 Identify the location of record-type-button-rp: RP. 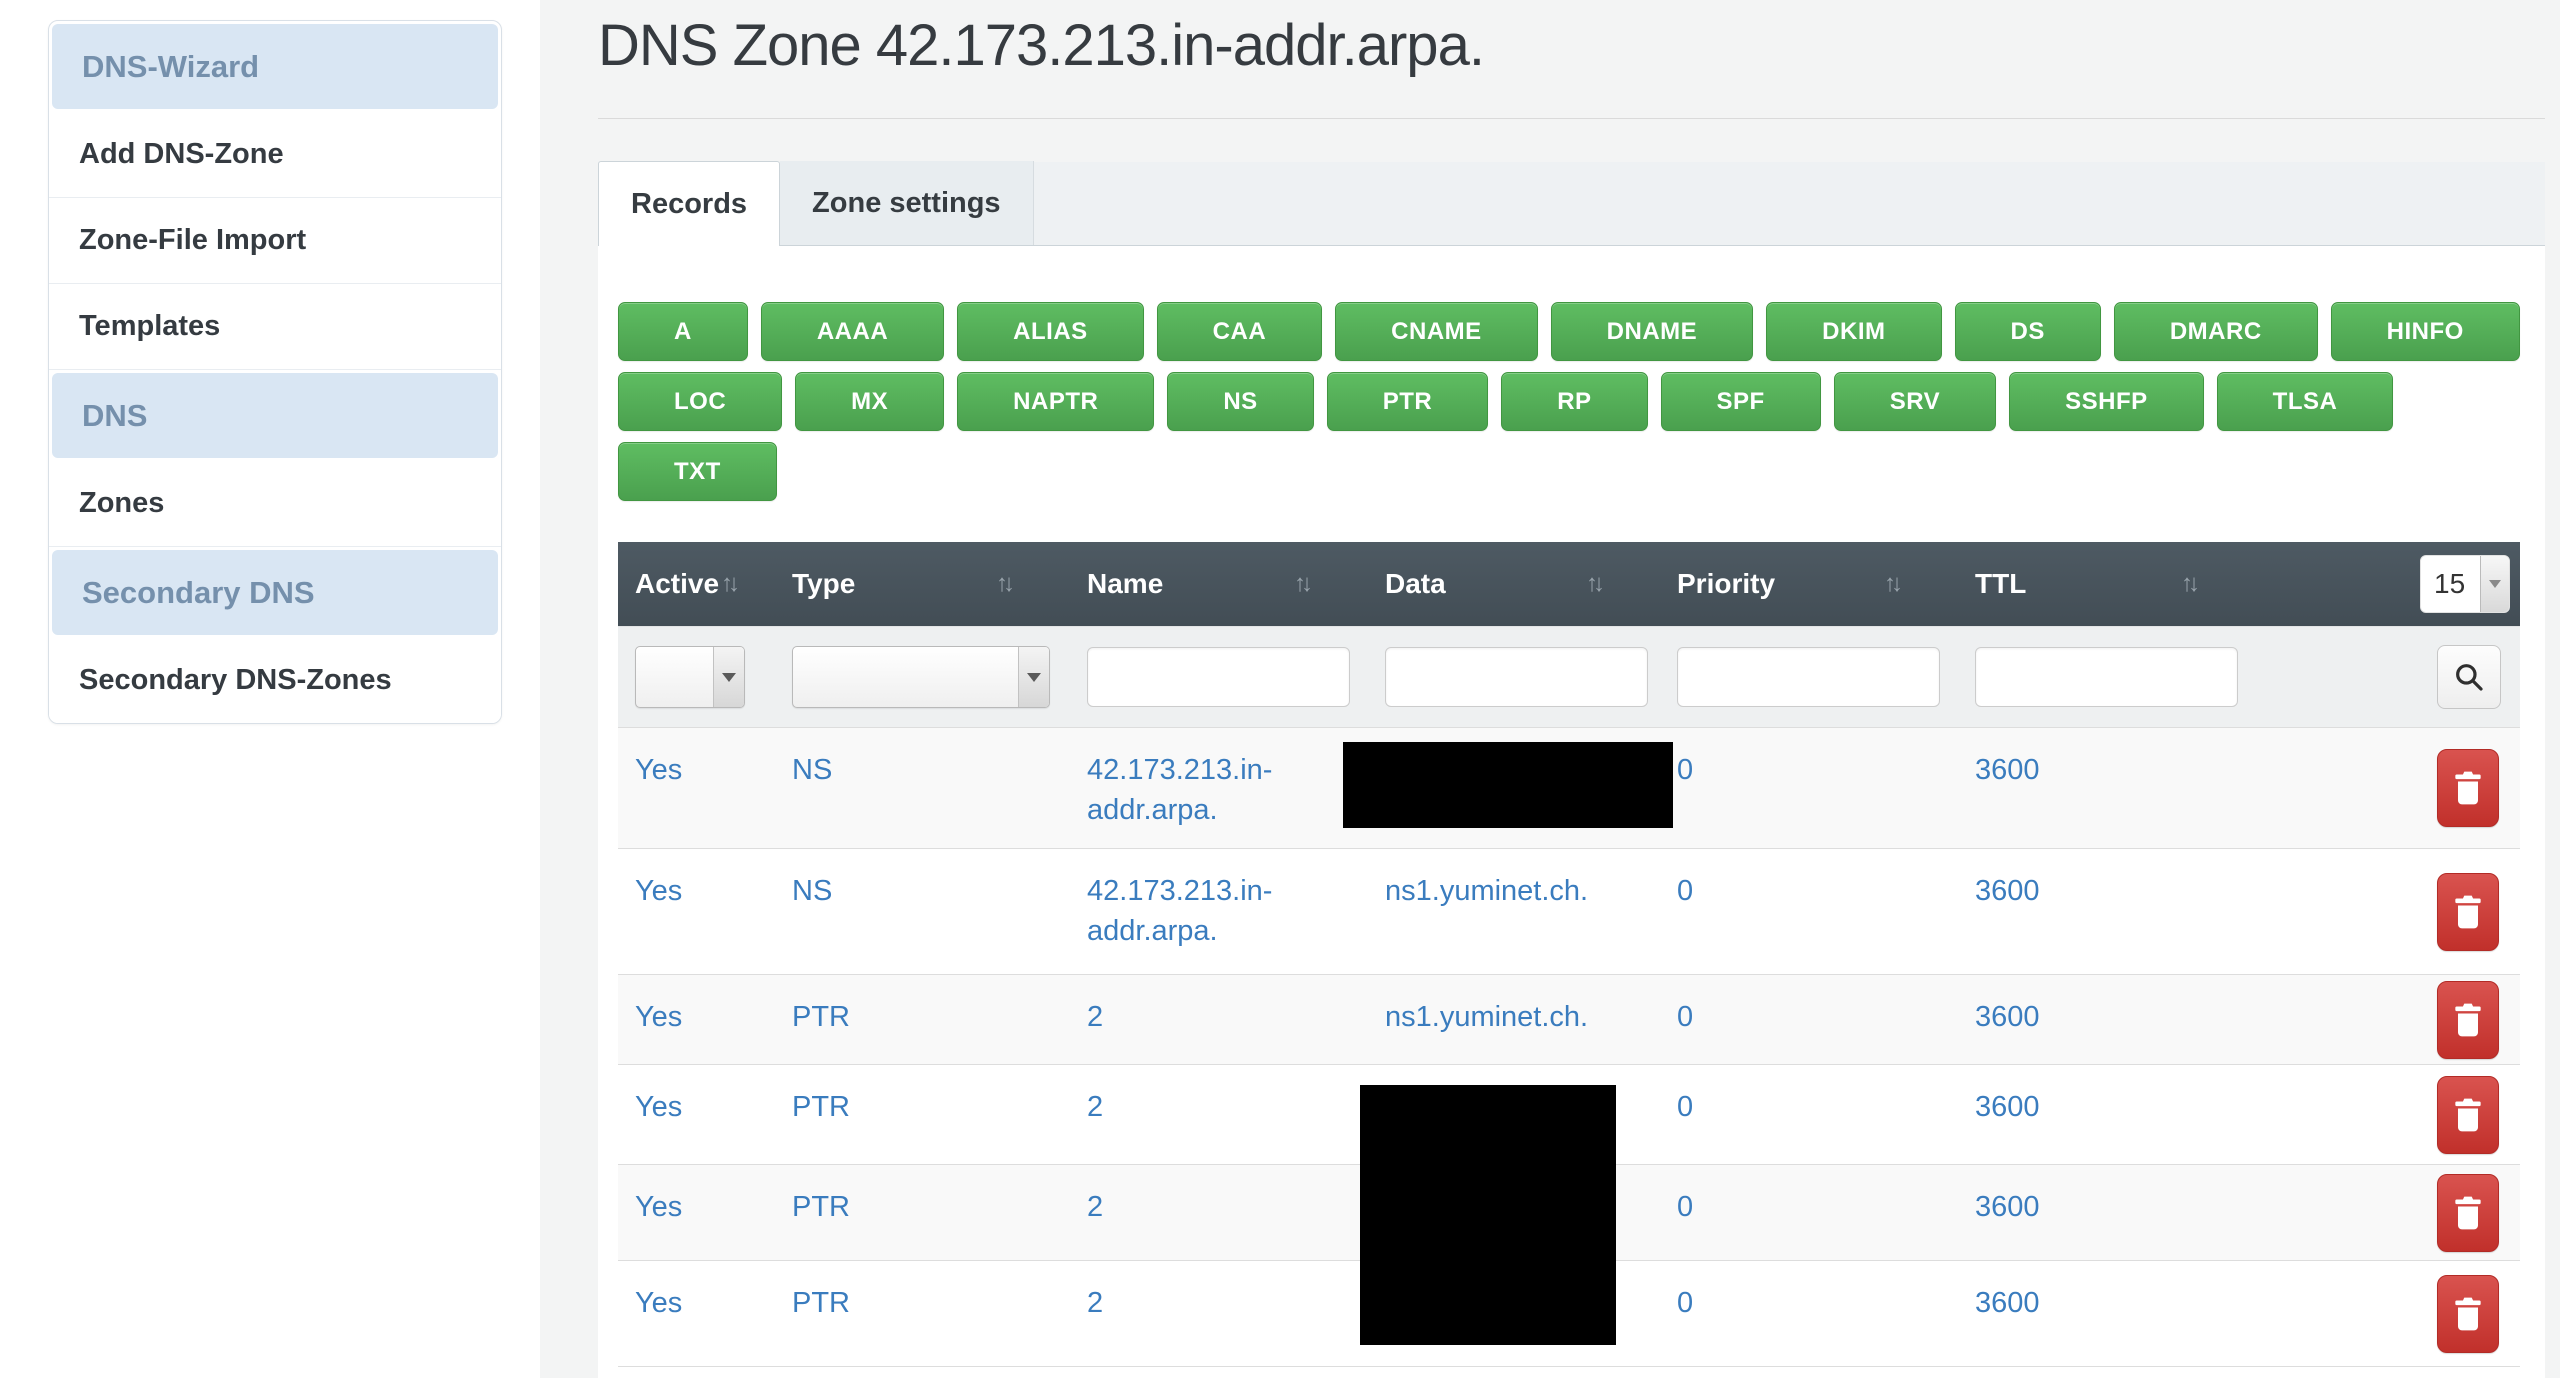
(1574, 401).